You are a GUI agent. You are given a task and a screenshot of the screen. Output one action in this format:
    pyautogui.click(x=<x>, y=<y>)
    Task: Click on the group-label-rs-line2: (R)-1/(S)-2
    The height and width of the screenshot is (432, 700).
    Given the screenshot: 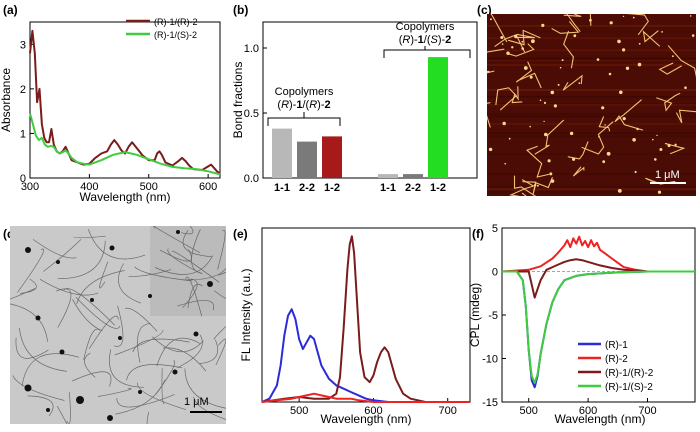 What is the action you would take?
    pyautogui.click(x=425, y=40)
    